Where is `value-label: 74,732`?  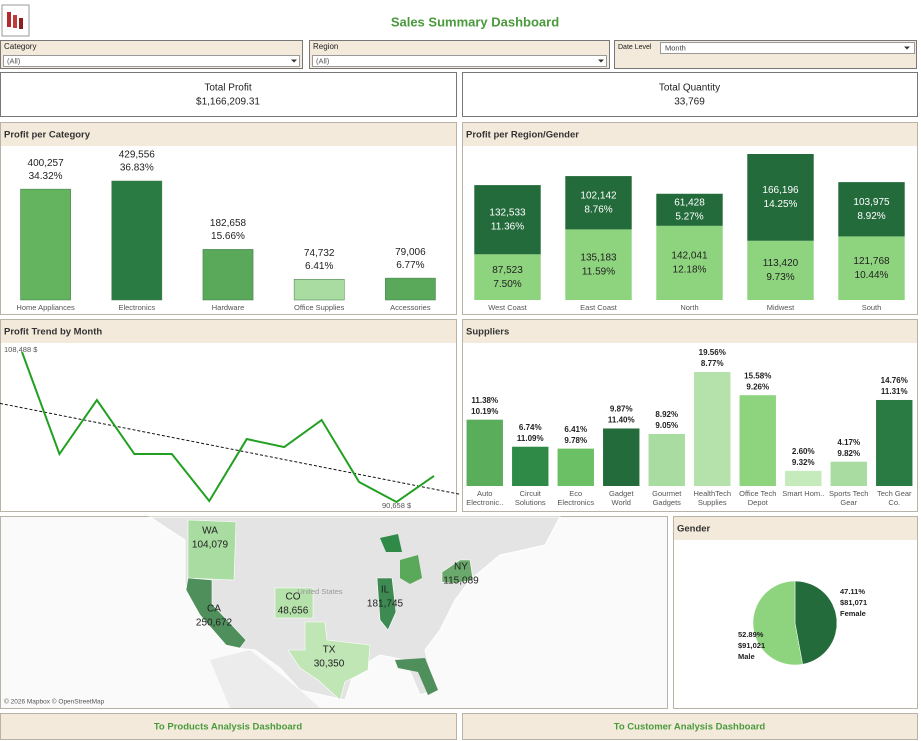
value-label: 74,732 is located at coordinates (319, 253).